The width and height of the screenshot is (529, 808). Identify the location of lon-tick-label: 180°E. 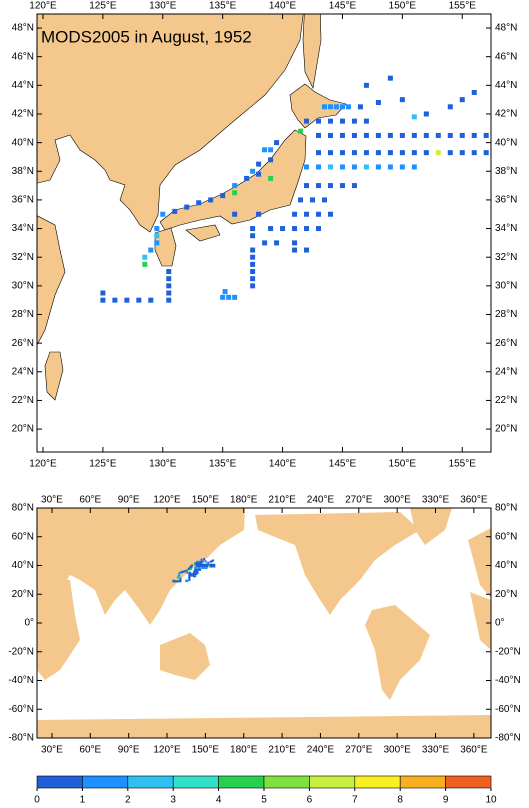
(244, 750).